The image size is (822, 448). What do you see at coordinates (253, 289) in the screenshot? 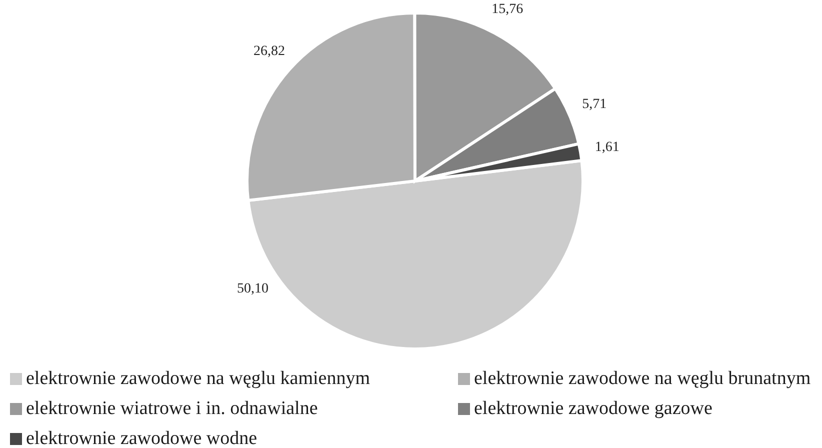
I see `data-label: 50,10` at bounding box center [253, 289].